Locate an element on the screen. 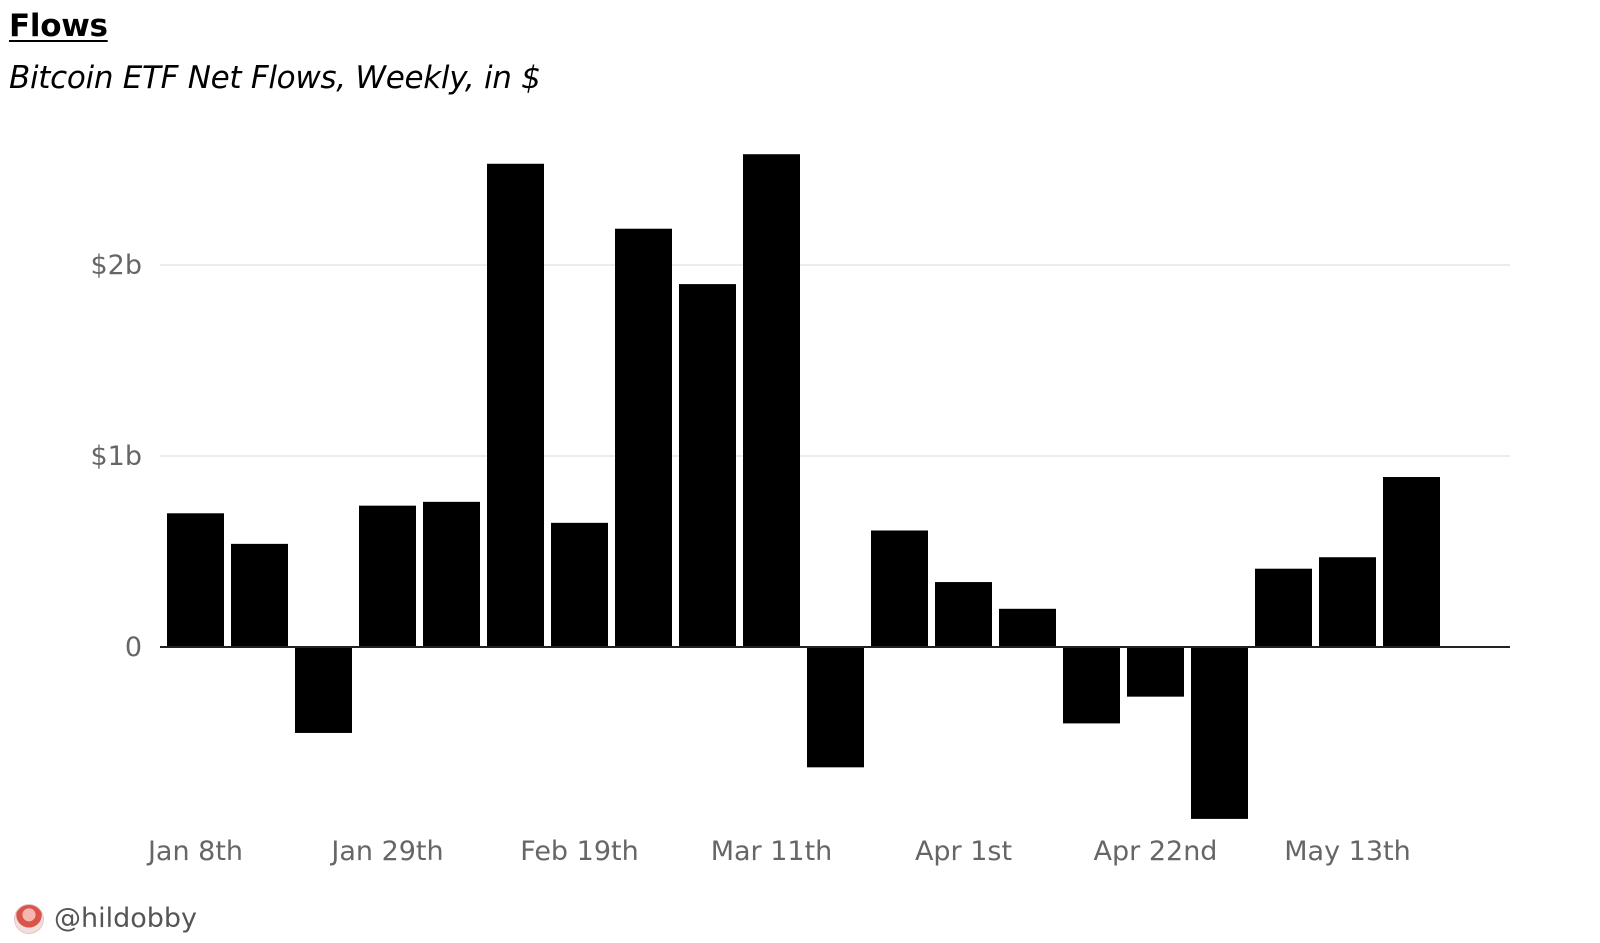 The image size is (1600, 943). x-tick-label: Feb 19th is located at coordinates (579, 851).